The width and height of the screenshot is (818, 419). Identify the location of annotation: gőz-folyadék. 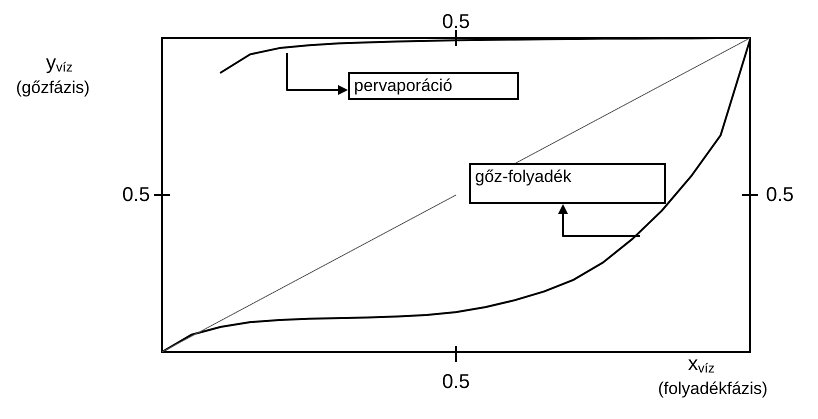
(567, 183).